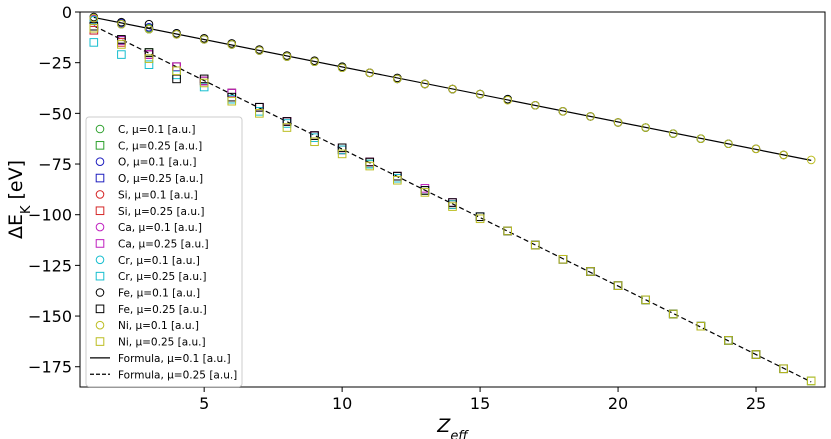 The width and height of the screenshot is (831, 439). I want to click on y-tick-label: −175, so click(50, 367).